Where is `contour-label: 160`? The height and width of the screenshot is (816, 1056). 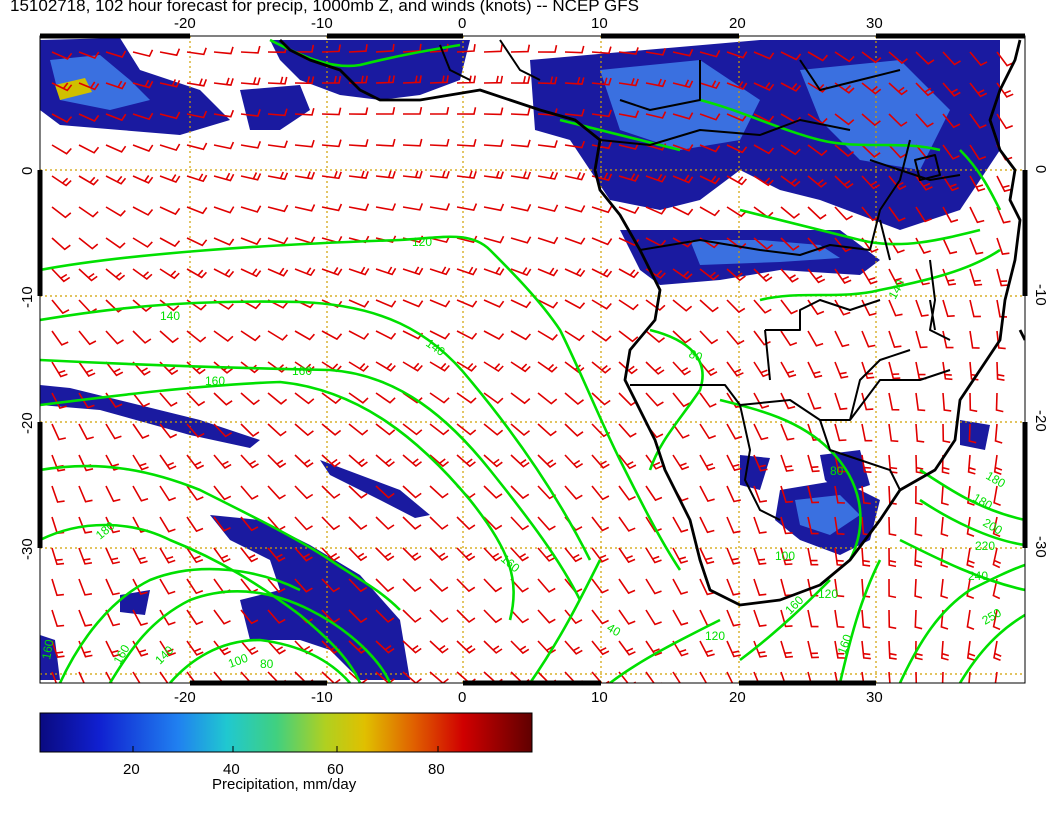 contour-label: 160 is located at coordinates (47, 649).